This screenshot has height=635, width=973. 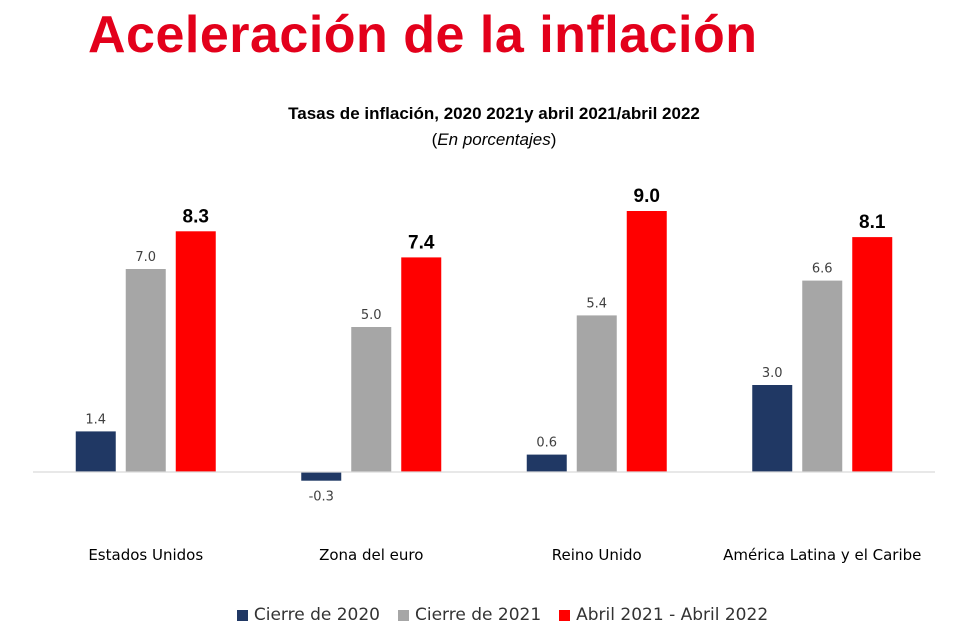 I want to click on category-label: Reino Unido, so click(x=597, y=555).